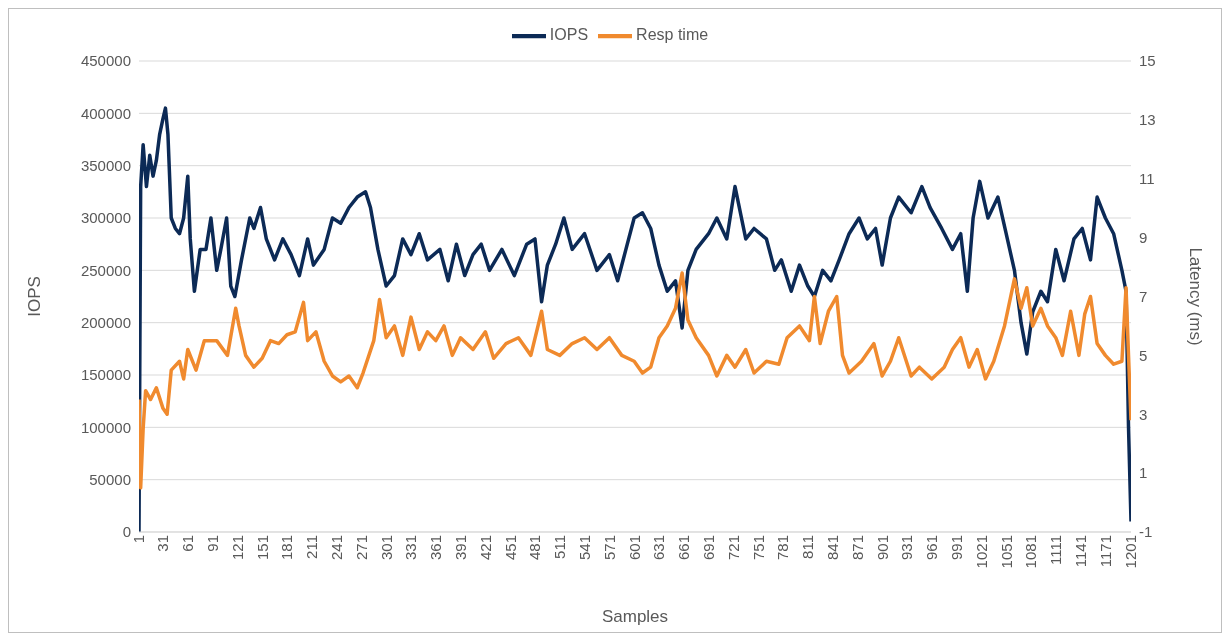  What do you see at coordinates (709, 548) in the screenshot?
I see `x-tick-label: 691` at bounding box center [709, 548].